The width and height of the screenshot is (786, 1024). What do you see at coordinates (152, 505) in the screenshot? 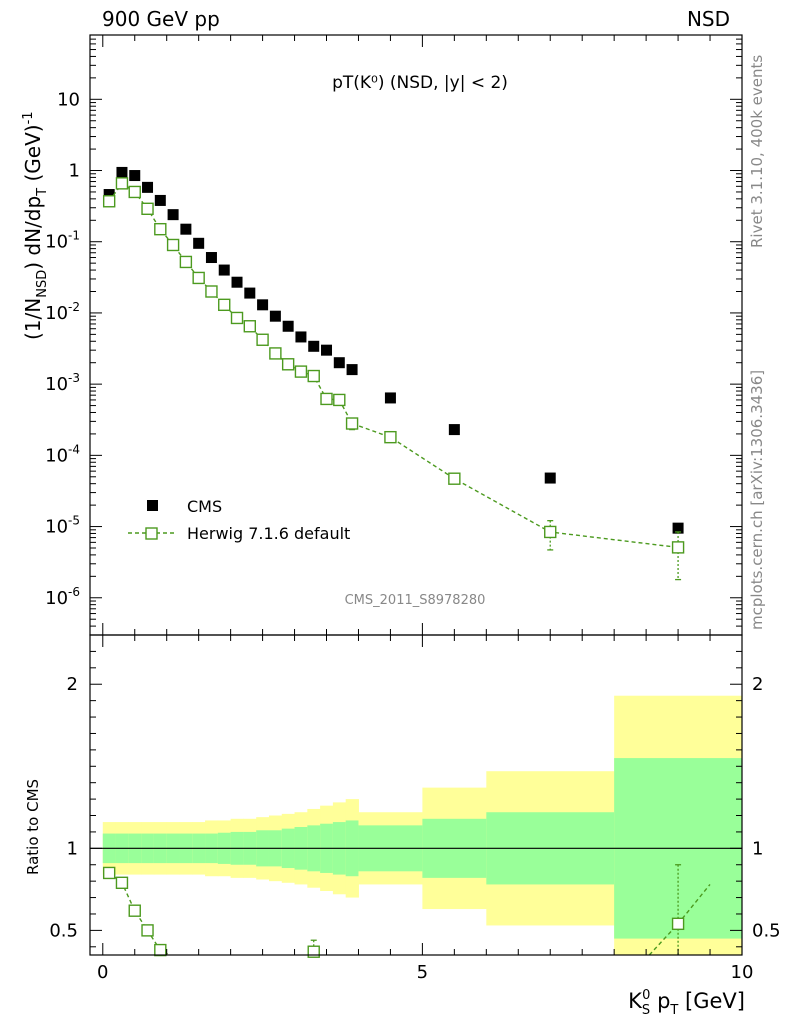
I see `legend-cms-marker` at bounding box center [152, 505].